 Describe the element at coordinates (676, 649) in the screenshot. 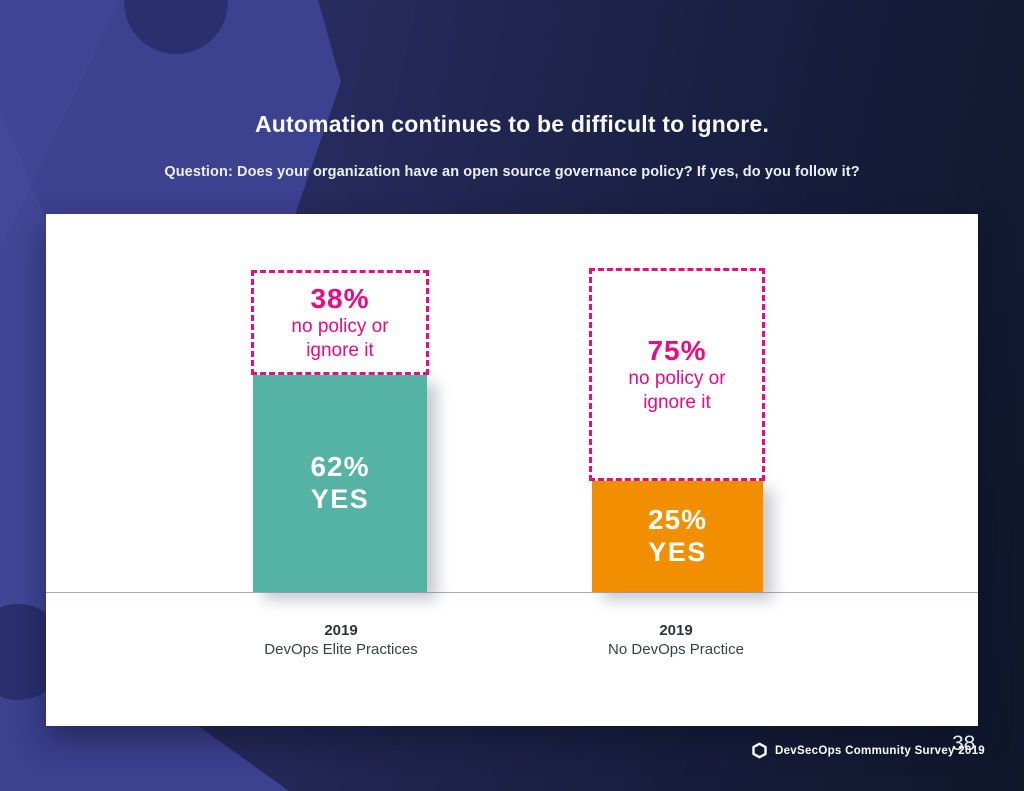

I see `category-name-nodevops: No DevOps Practice` at that location.